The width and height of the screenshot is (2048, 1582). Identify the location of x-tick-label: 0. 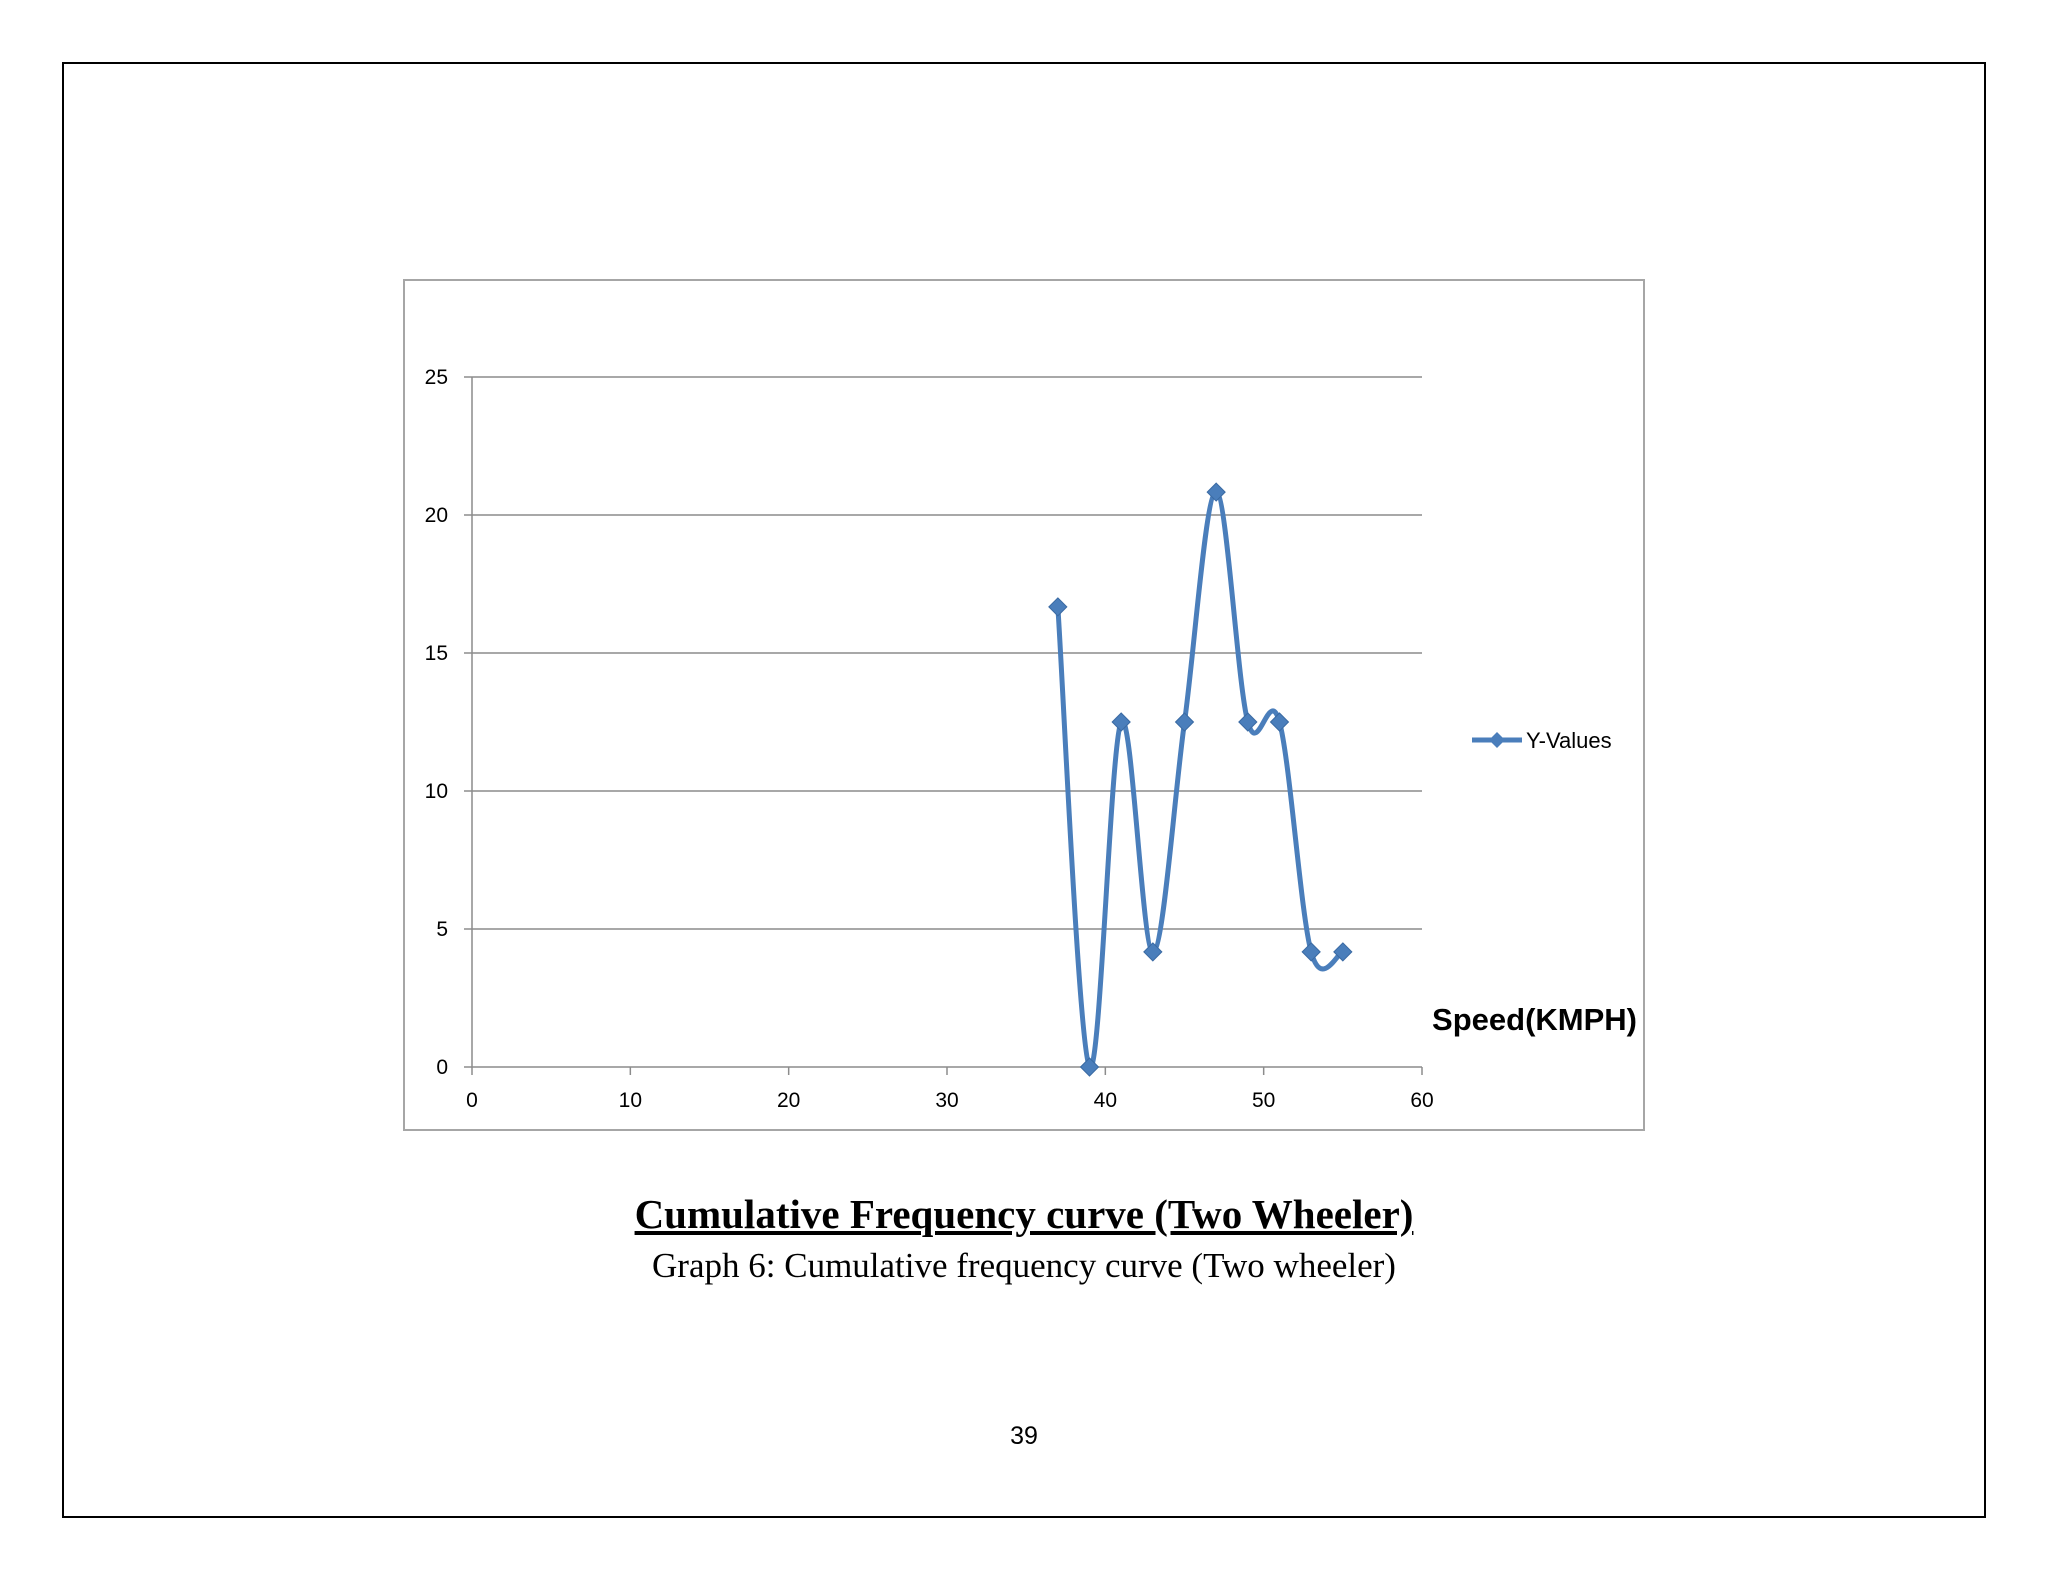
(472, 1100).